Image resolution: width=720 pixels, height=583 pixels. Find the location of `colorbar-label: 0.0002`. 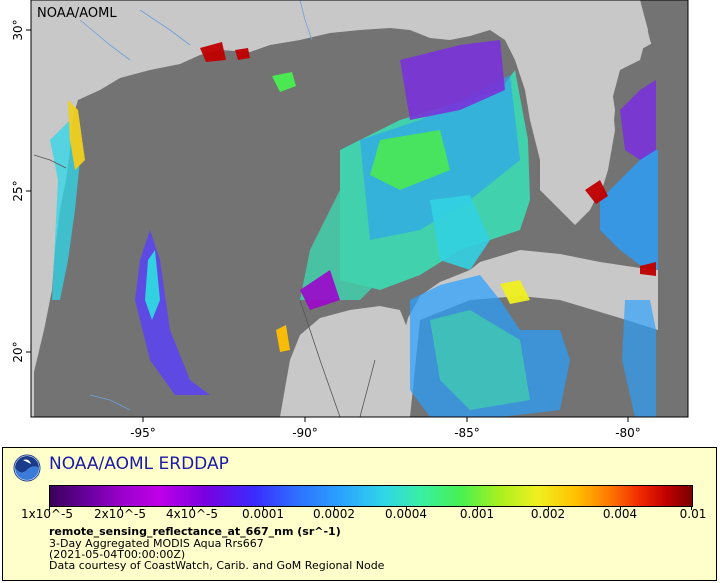

colorbar-label: 0.0002 is located at coordinates (334, 514).